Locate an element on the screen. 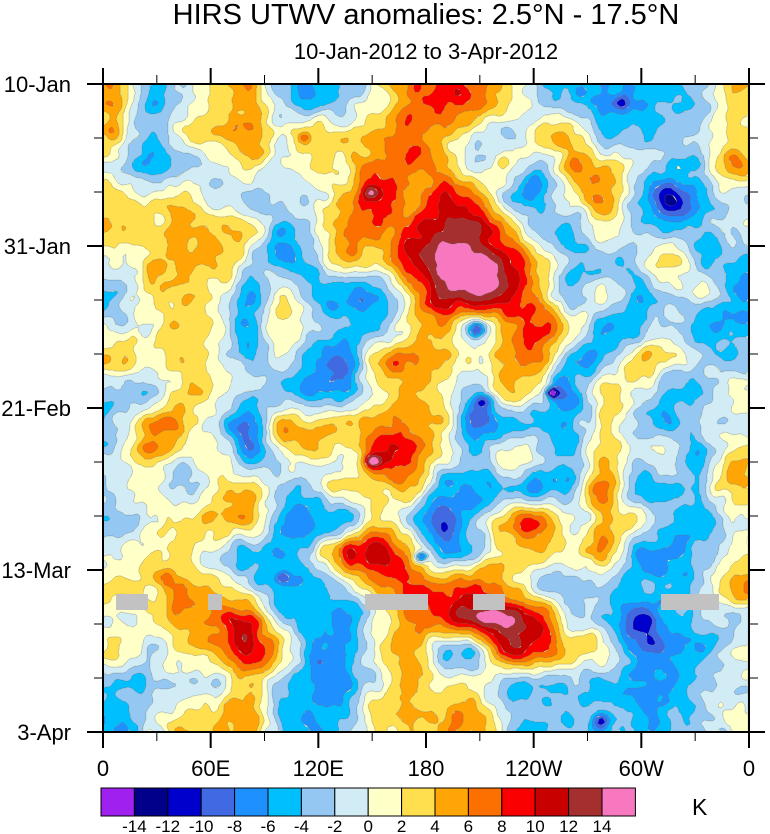 This screenshot has height=834, width=770. svg-text: 13-Mar is located at coordinates (36, 570).